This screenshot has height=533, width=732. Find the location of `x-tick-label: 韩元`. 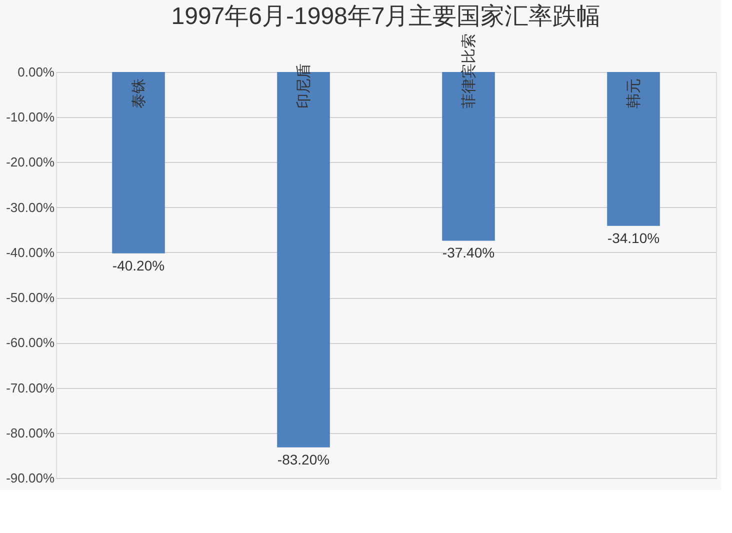

x-tick-label: 韩元 is located at coordinates (634, 93).